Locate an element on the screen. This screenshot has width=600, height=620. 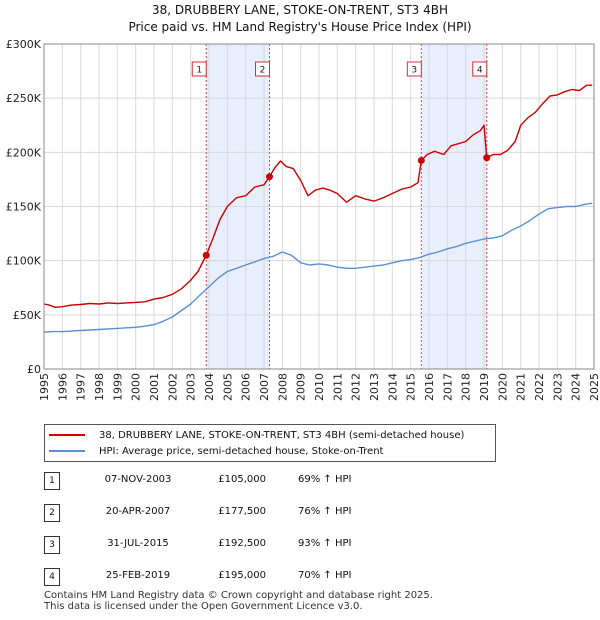
sale-label: 4 is located at coordinates (480, 71).